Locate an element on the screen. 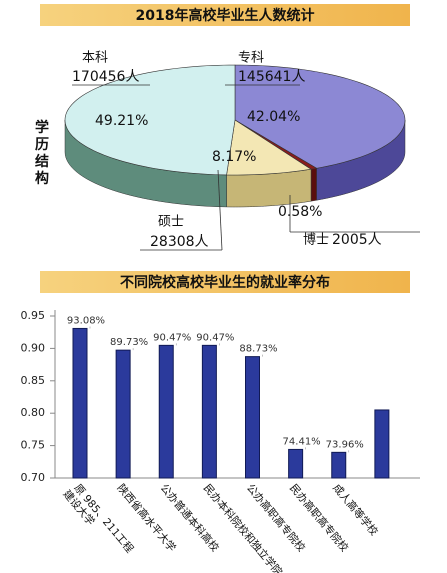 The width and height of the screenshot is (447, 573). slice-percent: 42.04% is located at coordinates (273, 117).